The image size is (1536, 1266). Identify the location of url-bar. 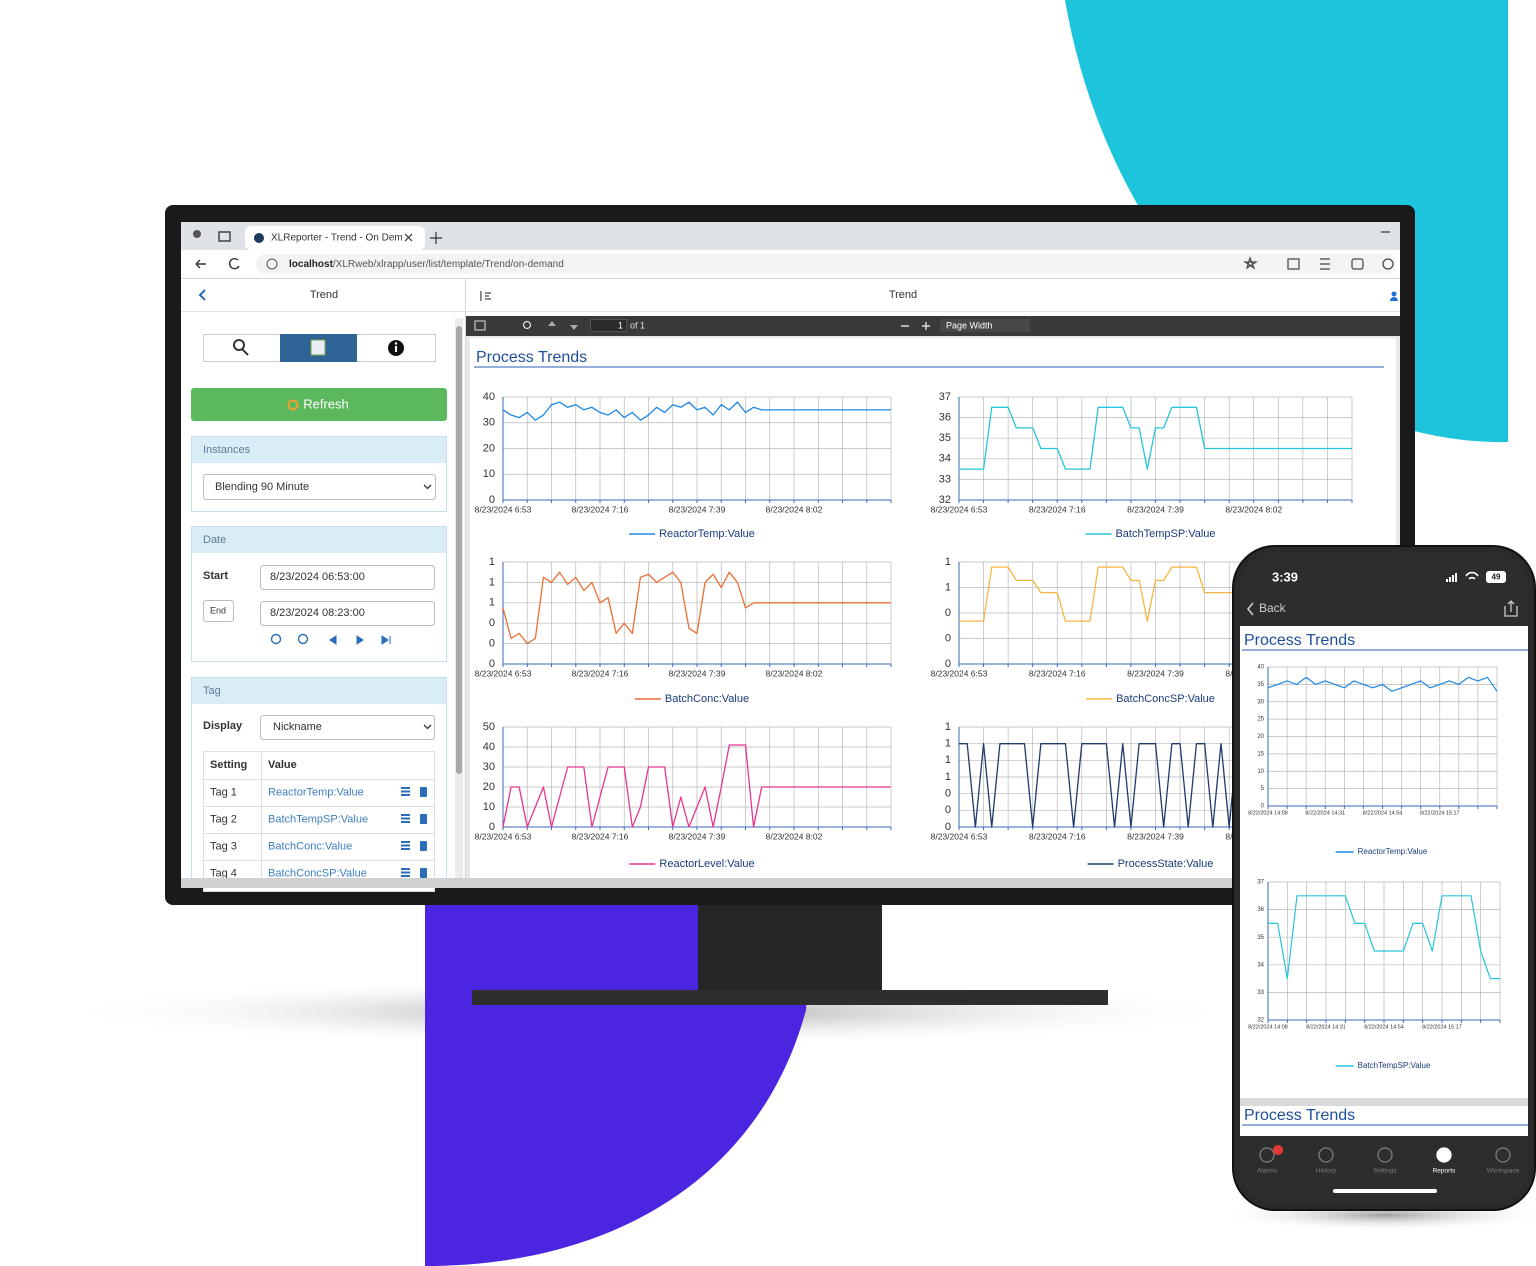
(826, 264).